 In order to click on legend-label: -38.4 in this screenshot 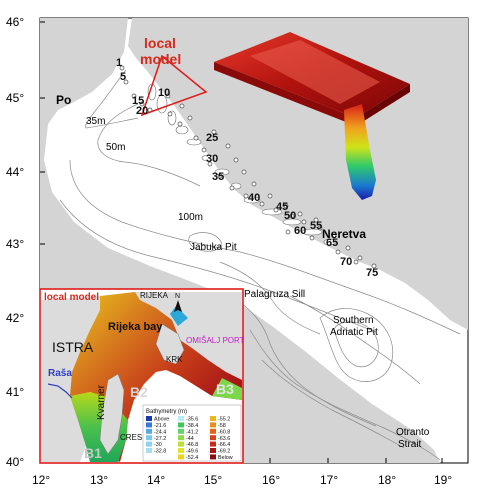, I will do `click(192, 426)`.